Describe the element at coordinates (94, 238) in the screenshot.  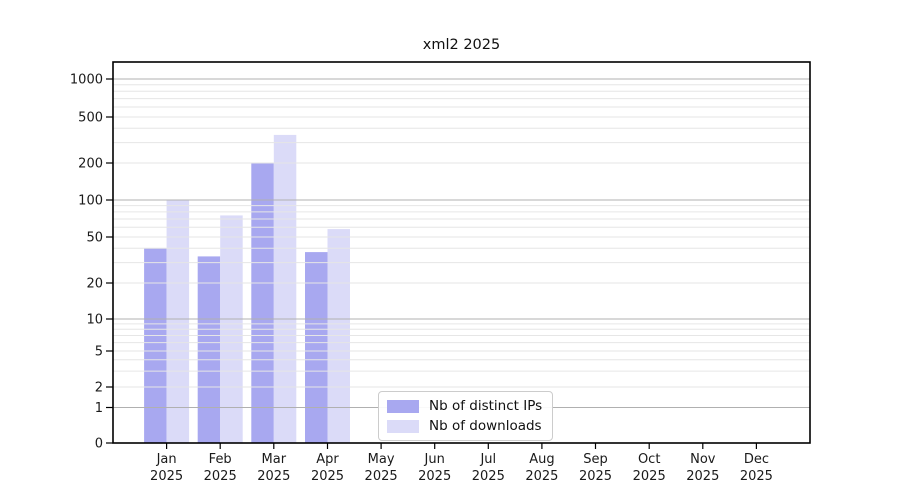
I see `y-tick-label-50: 50` at that location.